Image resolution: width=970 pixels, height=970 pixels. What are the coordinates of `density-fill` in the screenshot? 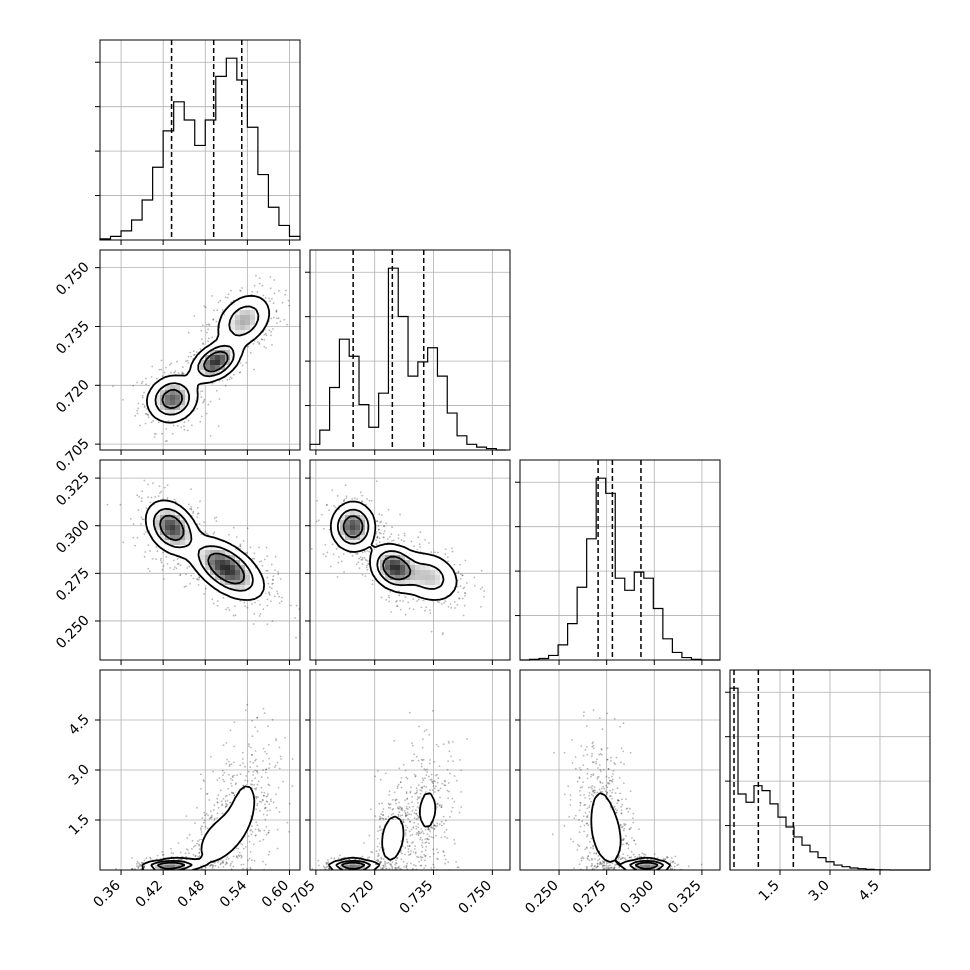 It's located at (393, 550).